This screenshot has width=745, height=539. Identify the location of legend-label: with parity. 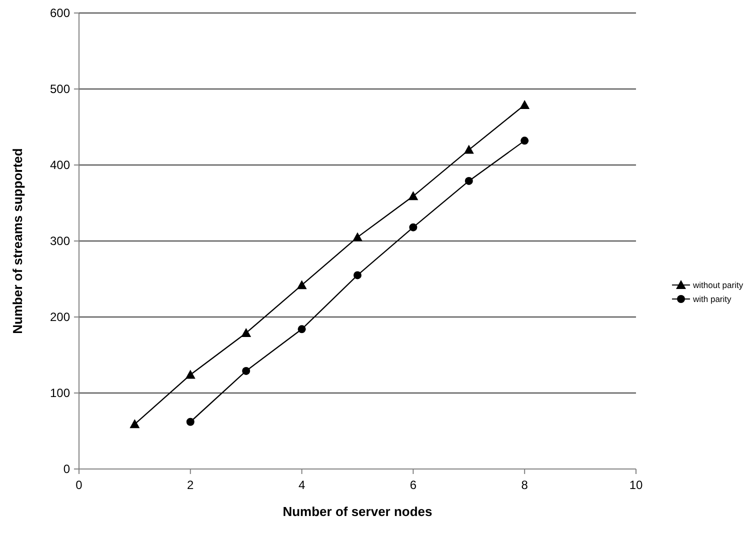
(712, 299).